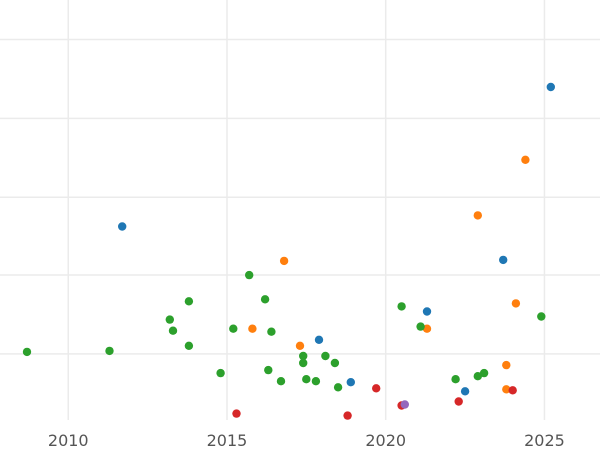 Image resolution: width=600 pixels, height=450 pixels. What do you see at coordinates (544, 440) in the screenshot?
I see `x-tick-label: 2025` at bounding box center [544, 440].